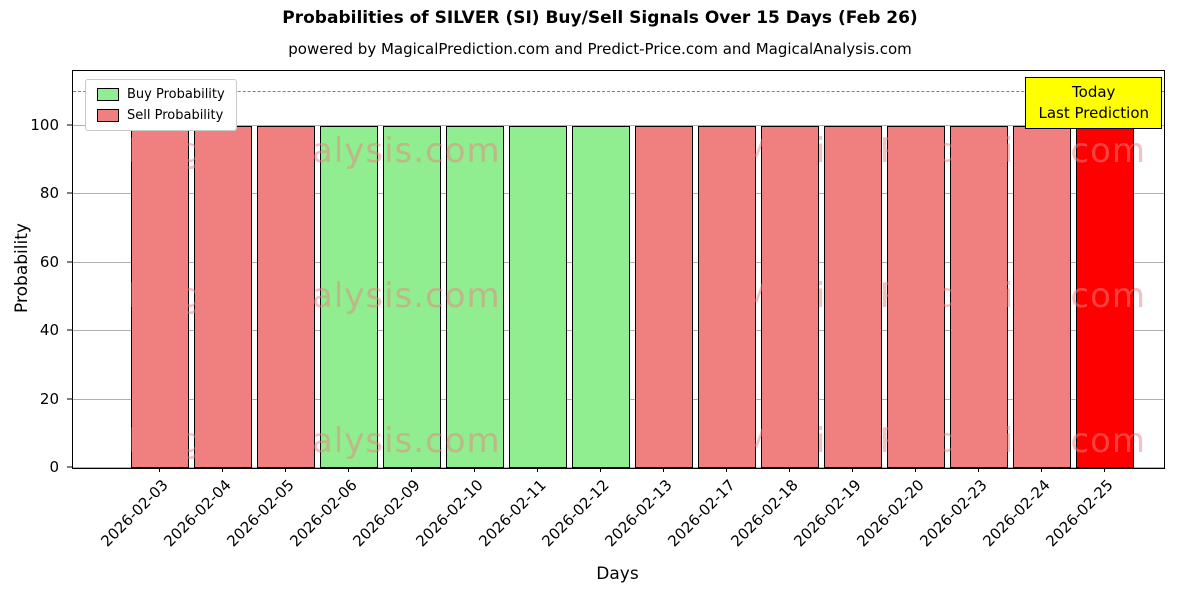  What do you see at coordinates (44, 124) in the screenshot?
I see `y-tick-label: 100` at bounding box center [44, 124].